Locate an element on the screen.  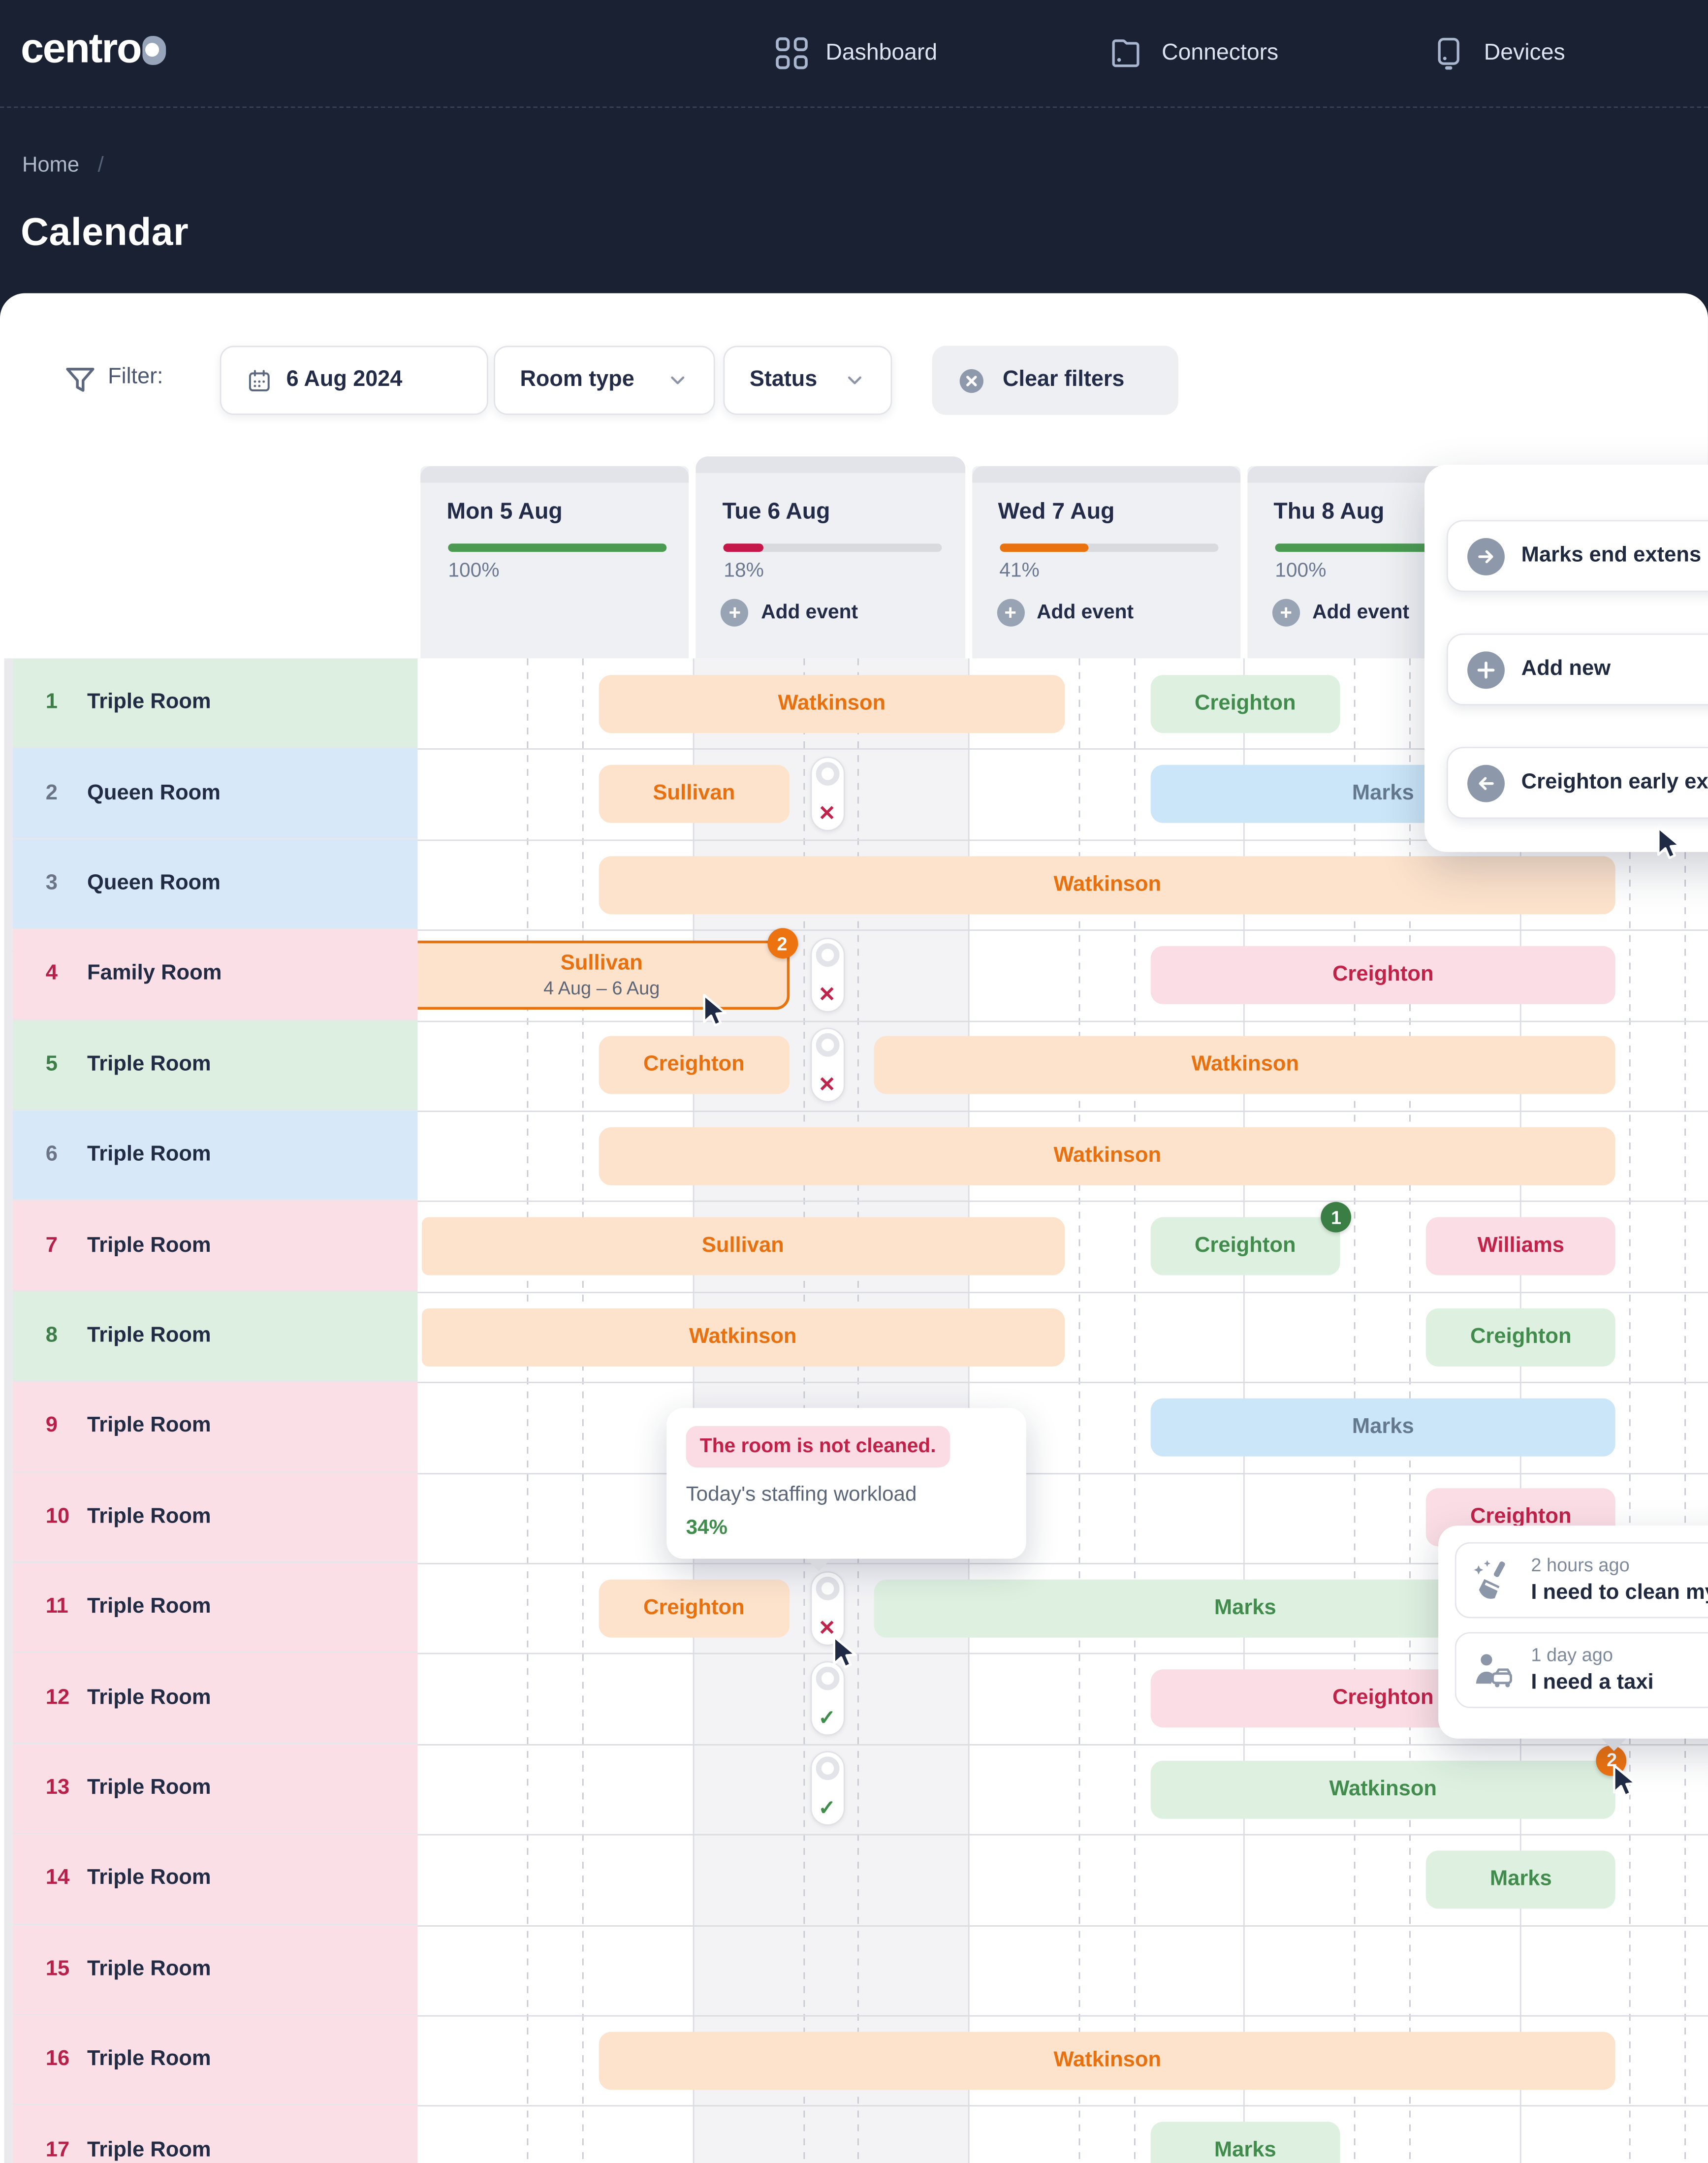
room-row: 8 Triple Room is located at coordinates (214, 1336).